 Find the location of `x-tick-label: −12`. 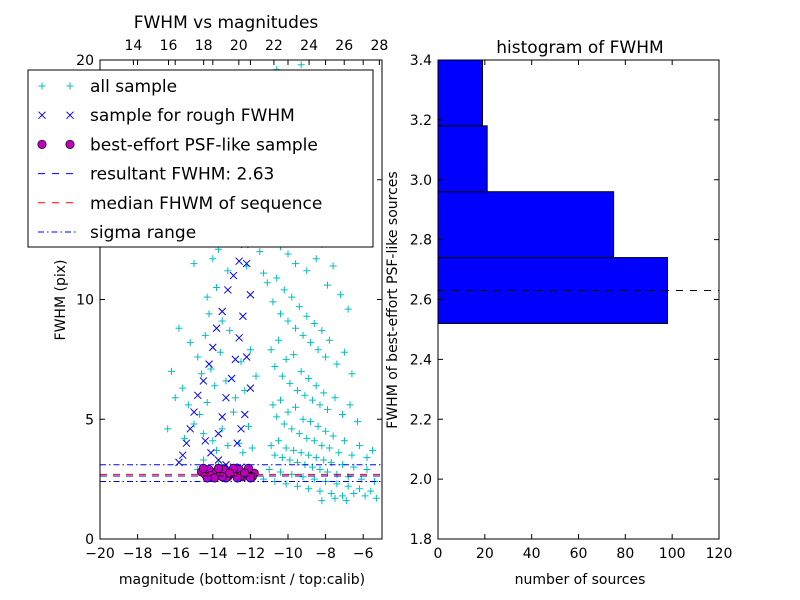

x-tick-label: −12 is located at coordinates (251, 554).